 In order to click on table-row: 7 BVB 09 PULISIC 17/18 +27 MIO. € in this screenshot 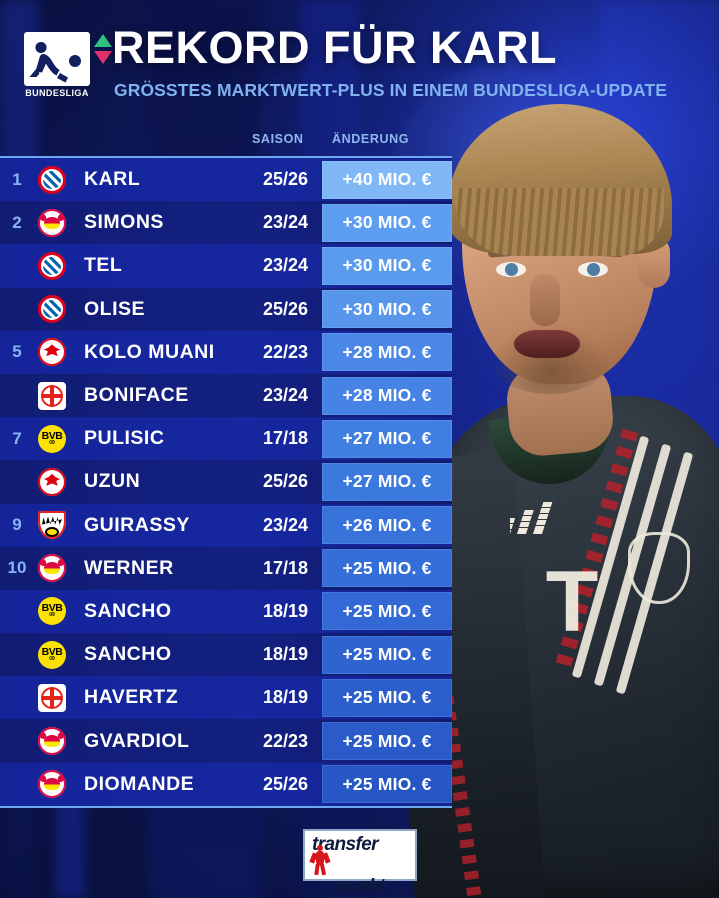, I will do `click(226, 439)`.